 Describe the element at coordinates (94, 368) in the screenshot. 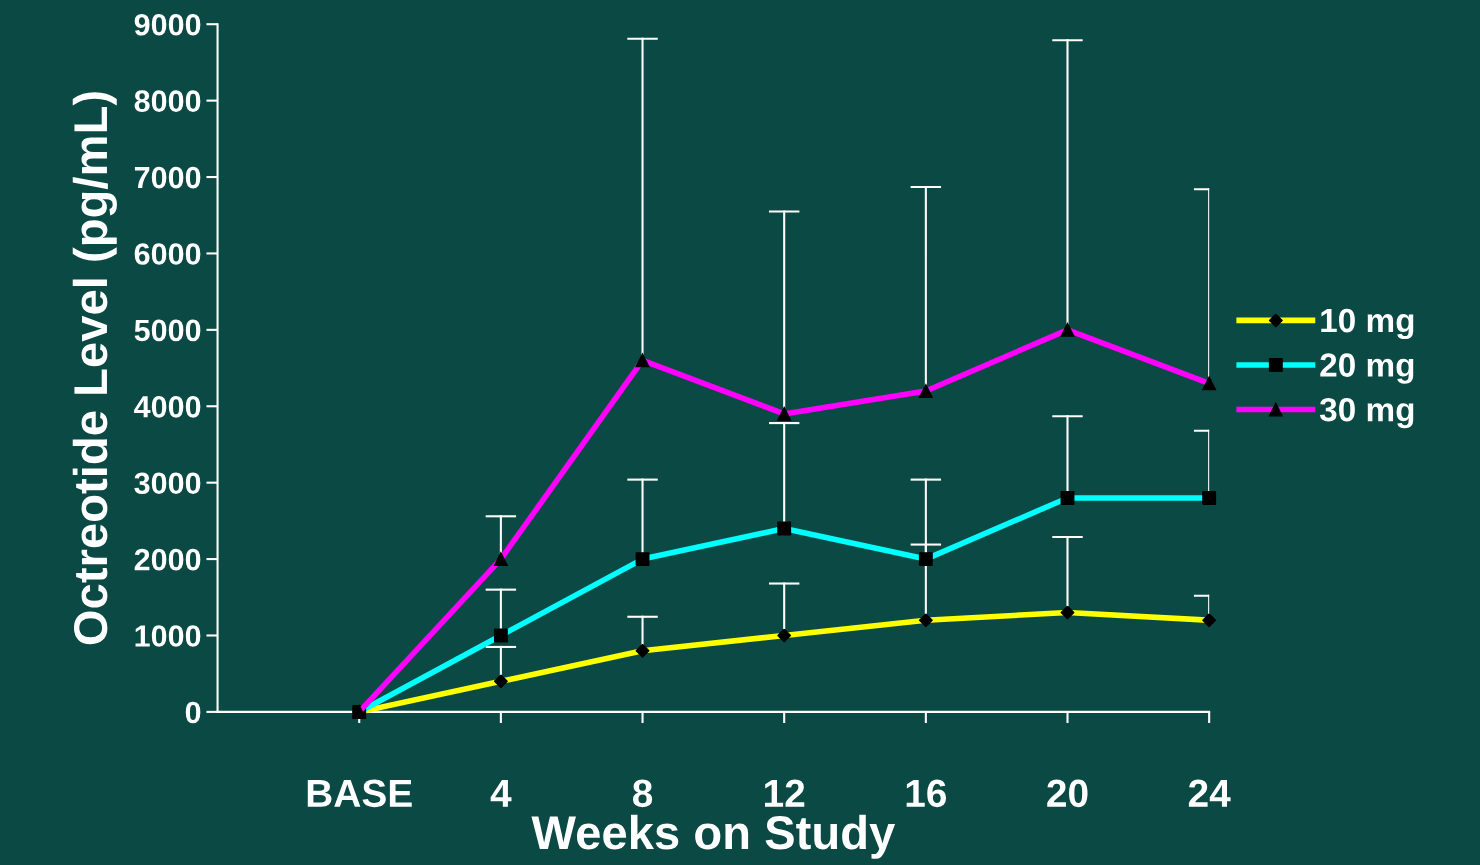

I see `y-axis-title: Octreotide Level (pg/mL)` at that location.